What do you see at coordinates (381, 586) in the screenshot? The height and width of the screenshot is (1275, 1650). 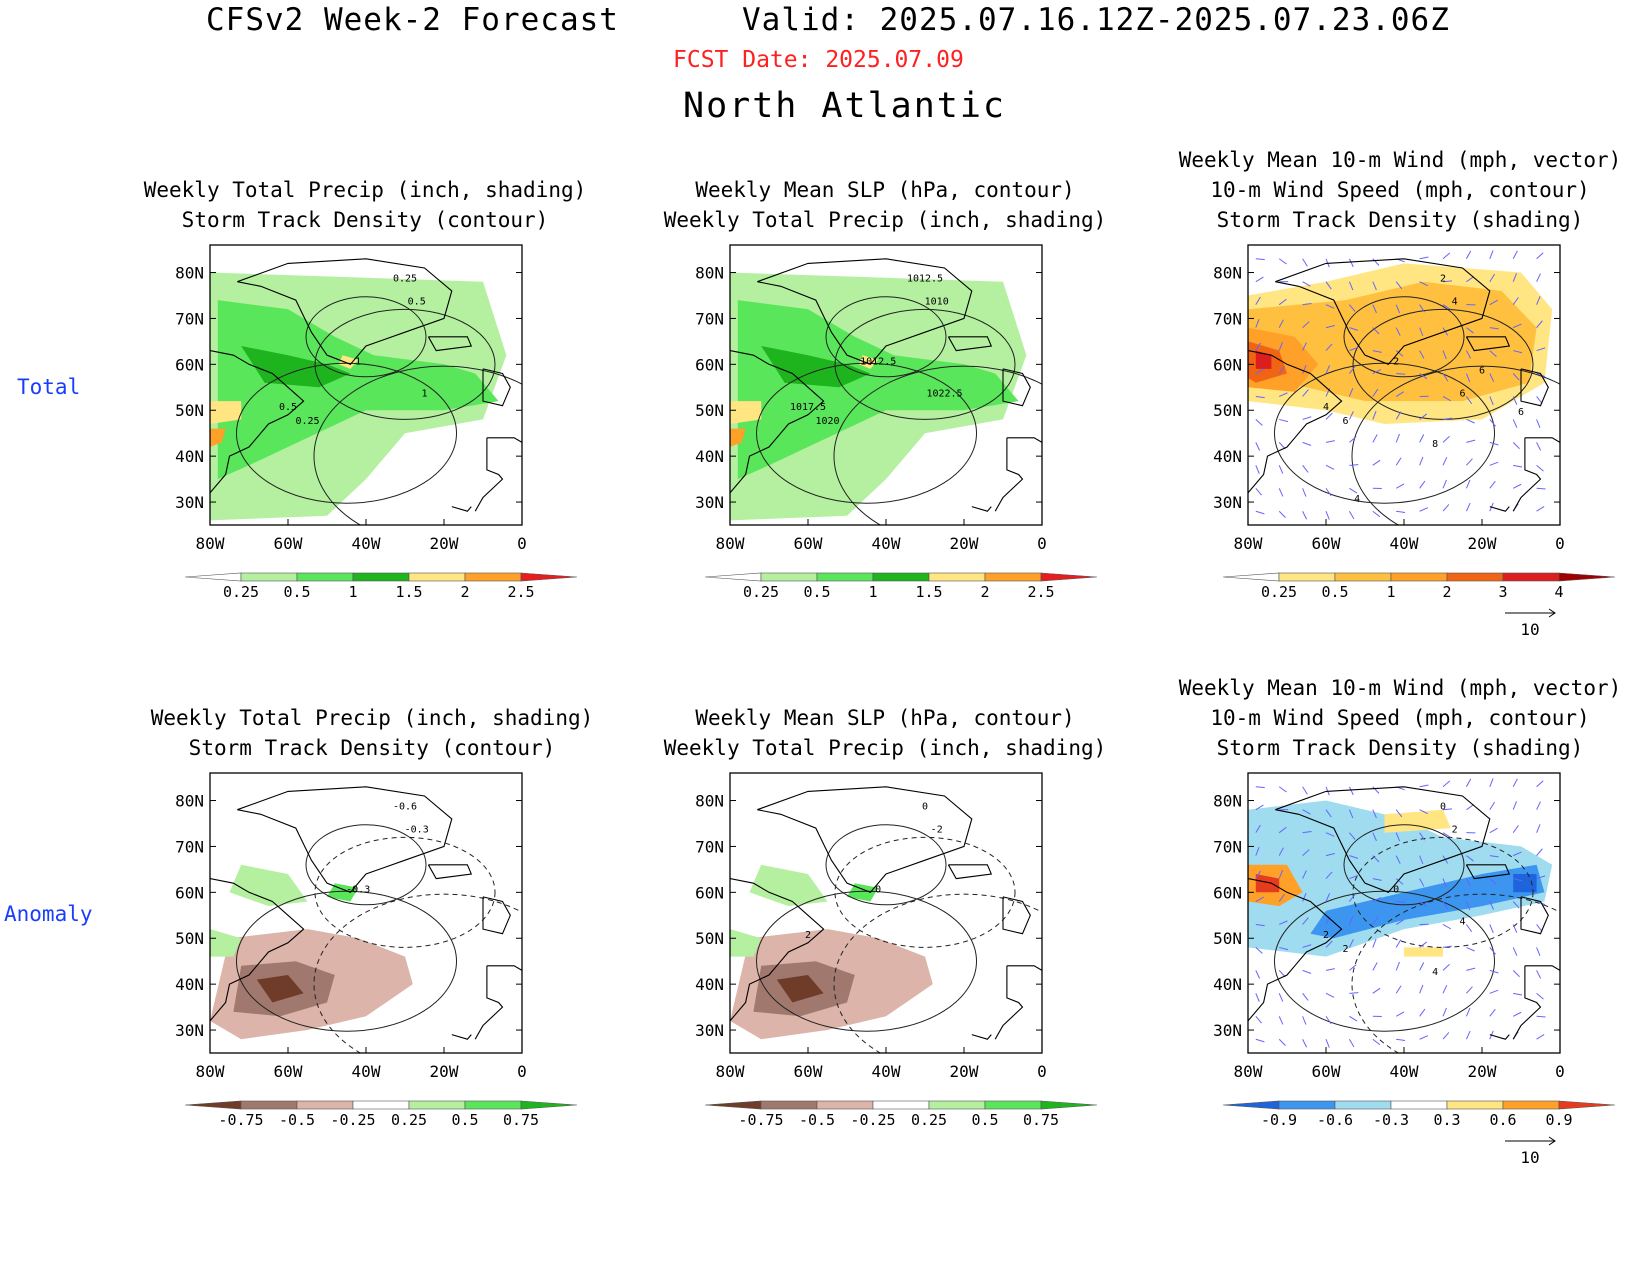 I see `colorbar: 0.25 0.5 1 1.5 2 2.5` at bounding box center [381, 586].